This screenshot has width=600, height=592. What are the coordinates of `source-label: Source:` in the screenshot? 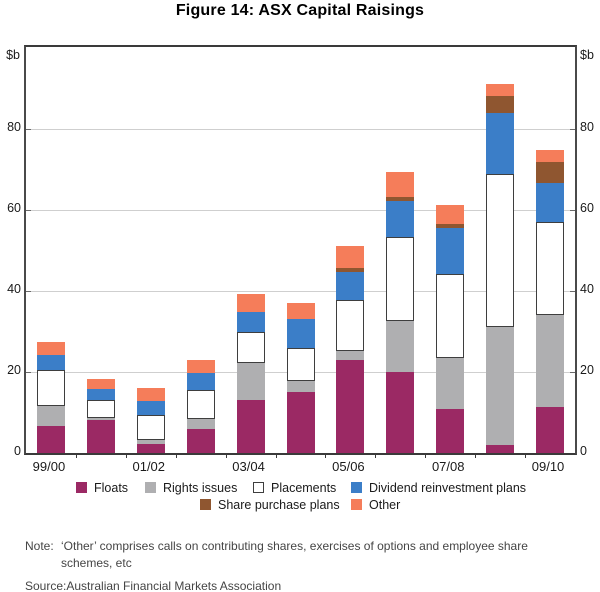 It's located at (46, 585).